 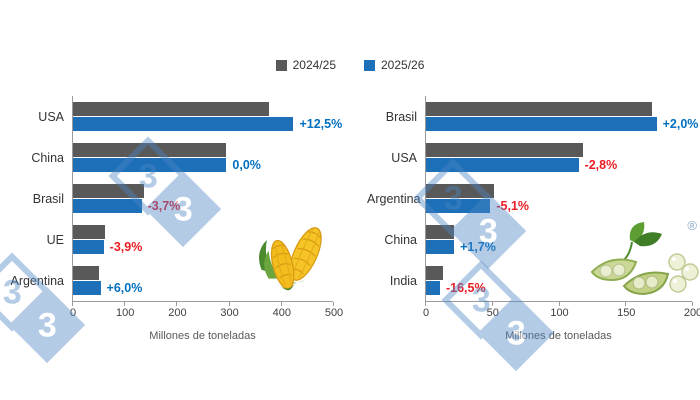 What do you see at coordinates (513, 206) in the screenshot?
I see `percent-change-label: -5,1%` at bounding box center [513, 206].